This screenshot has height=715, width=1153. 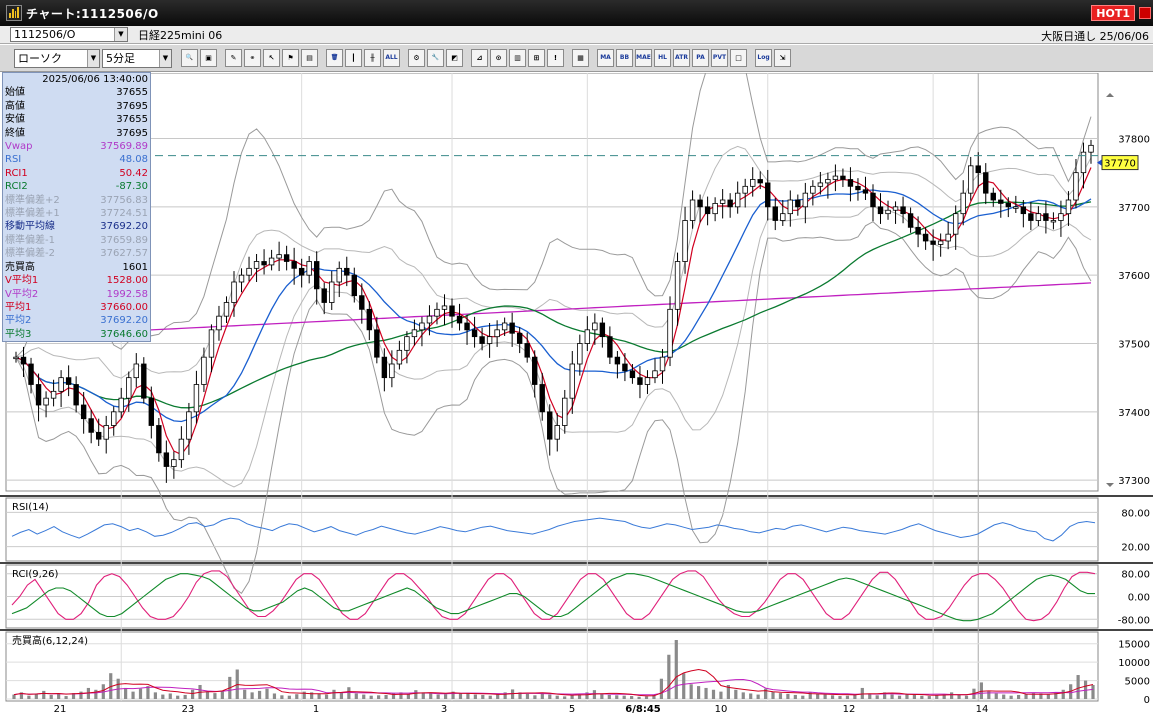 What do you see at coordinates (1134, 645) in the screenshot?
I see `volume-tick-label: 15000` at bounding box center [1134, 645].